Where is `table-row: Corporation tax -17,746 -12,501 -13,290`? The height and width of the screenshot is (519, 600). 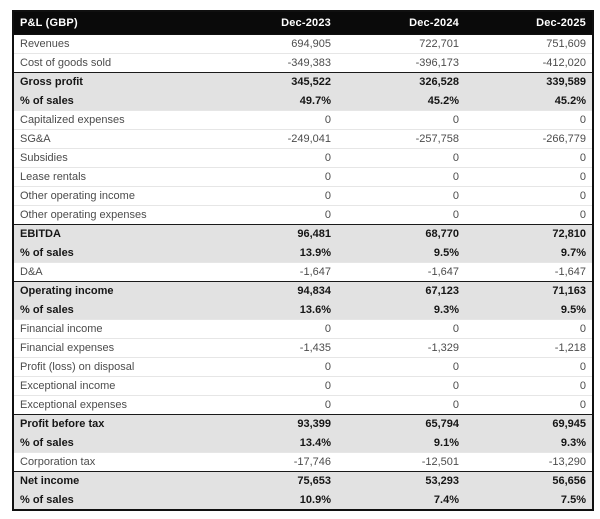
table-row: Corporation tax -17,746 -12,501 -13,290 is located at coordinates (303, 462).